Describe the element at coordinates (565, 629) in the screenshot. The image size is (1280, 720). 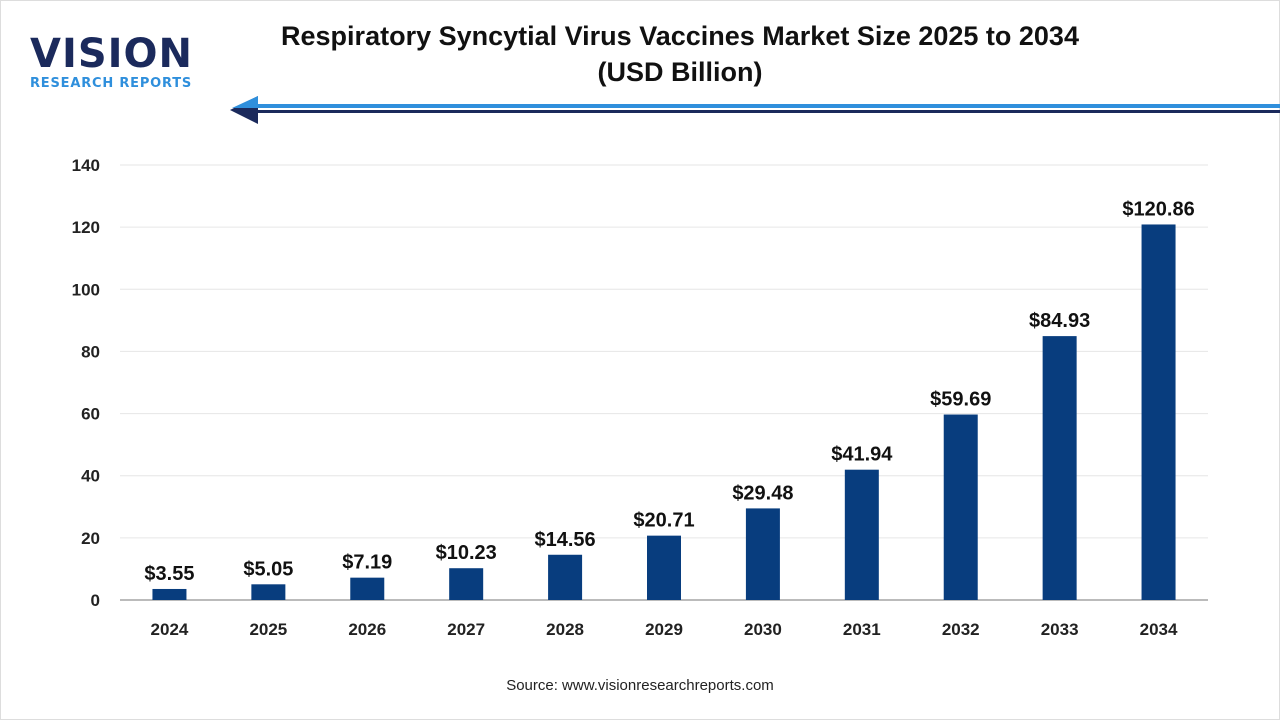
I see `x-tick-label: 2028` at that location.